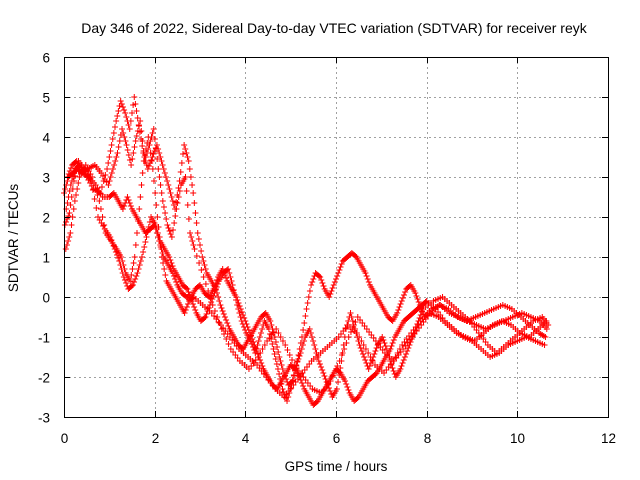 The image size is (640, 480). Describe the element at coordinates (46, 298) in the screenshot. I see `y-tick-label: 0` at that location.